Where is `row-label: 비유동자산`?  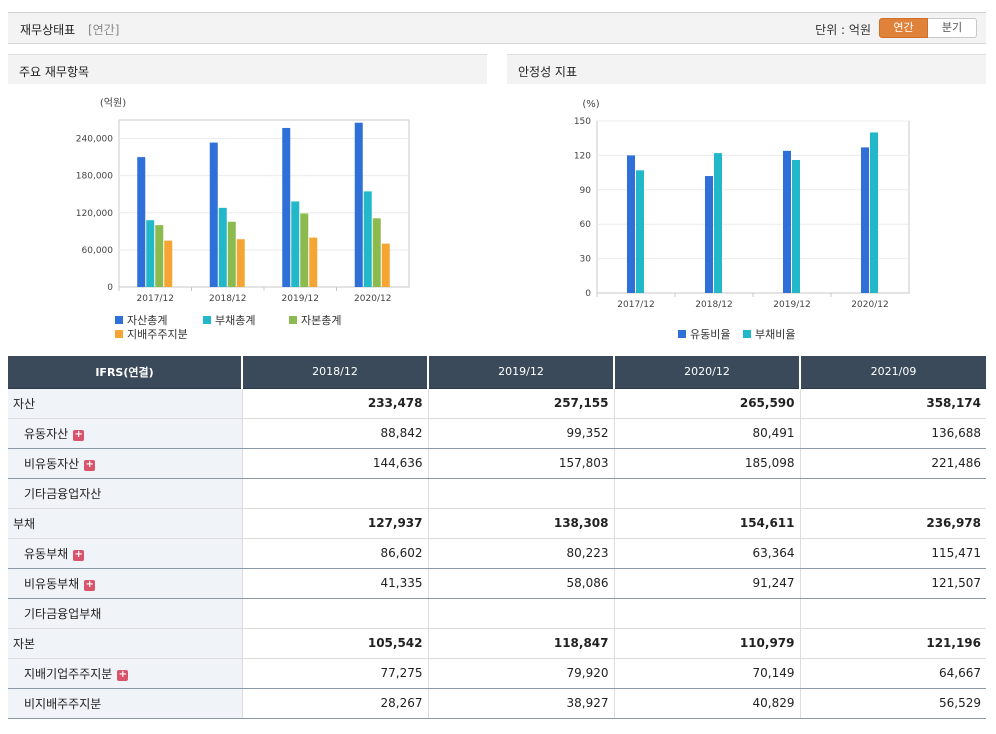 row-label: 비유동자산 is located at coordinates (52, 463).